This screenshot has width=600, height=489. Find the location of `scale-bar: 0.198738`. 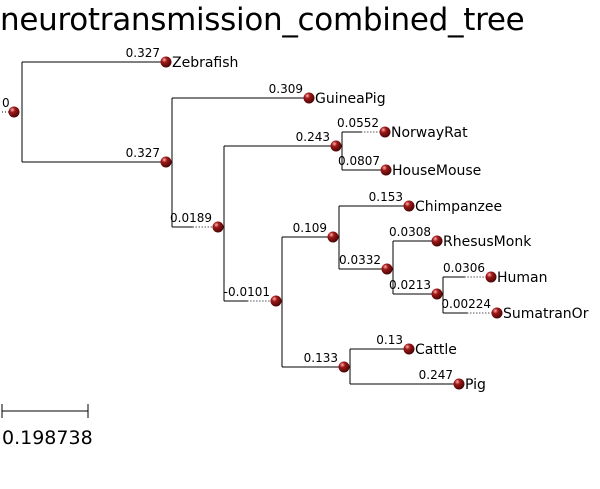

scale-bar: 0.198738 is located at coordinates (47, 426).